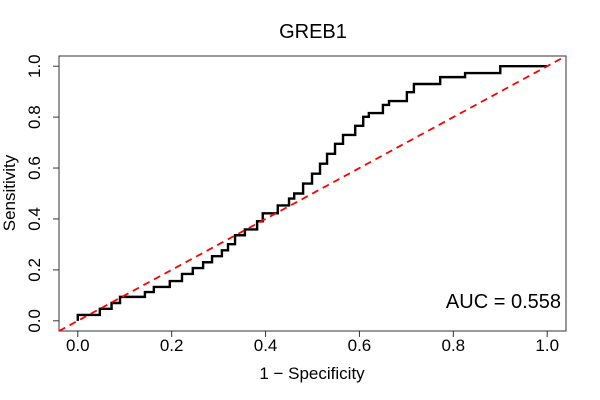  Describe the element at coordinates (266, 345) in the screenshot. I see `x-axis-tick-label: 0.4` at that location.